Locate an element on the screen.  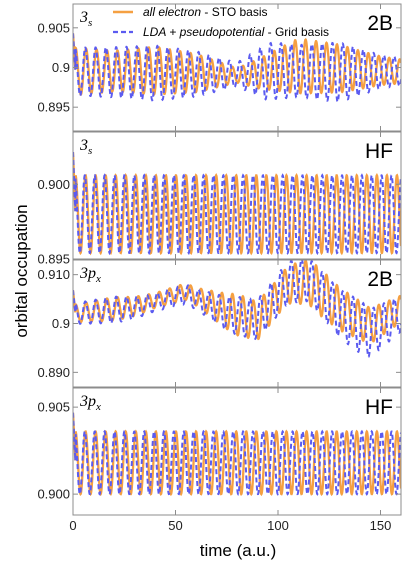
x-tick-label-1: 50 is located at coordinates (175, 525).